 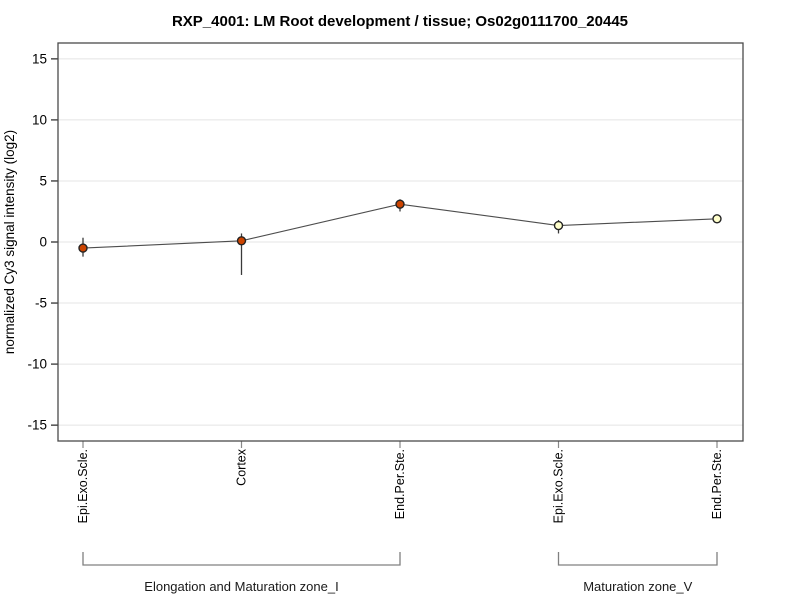 What do you see at coordinates (242, 467) in the screenshot?
I see `x-category-label: Cortex` at bounding box center [242, 467].